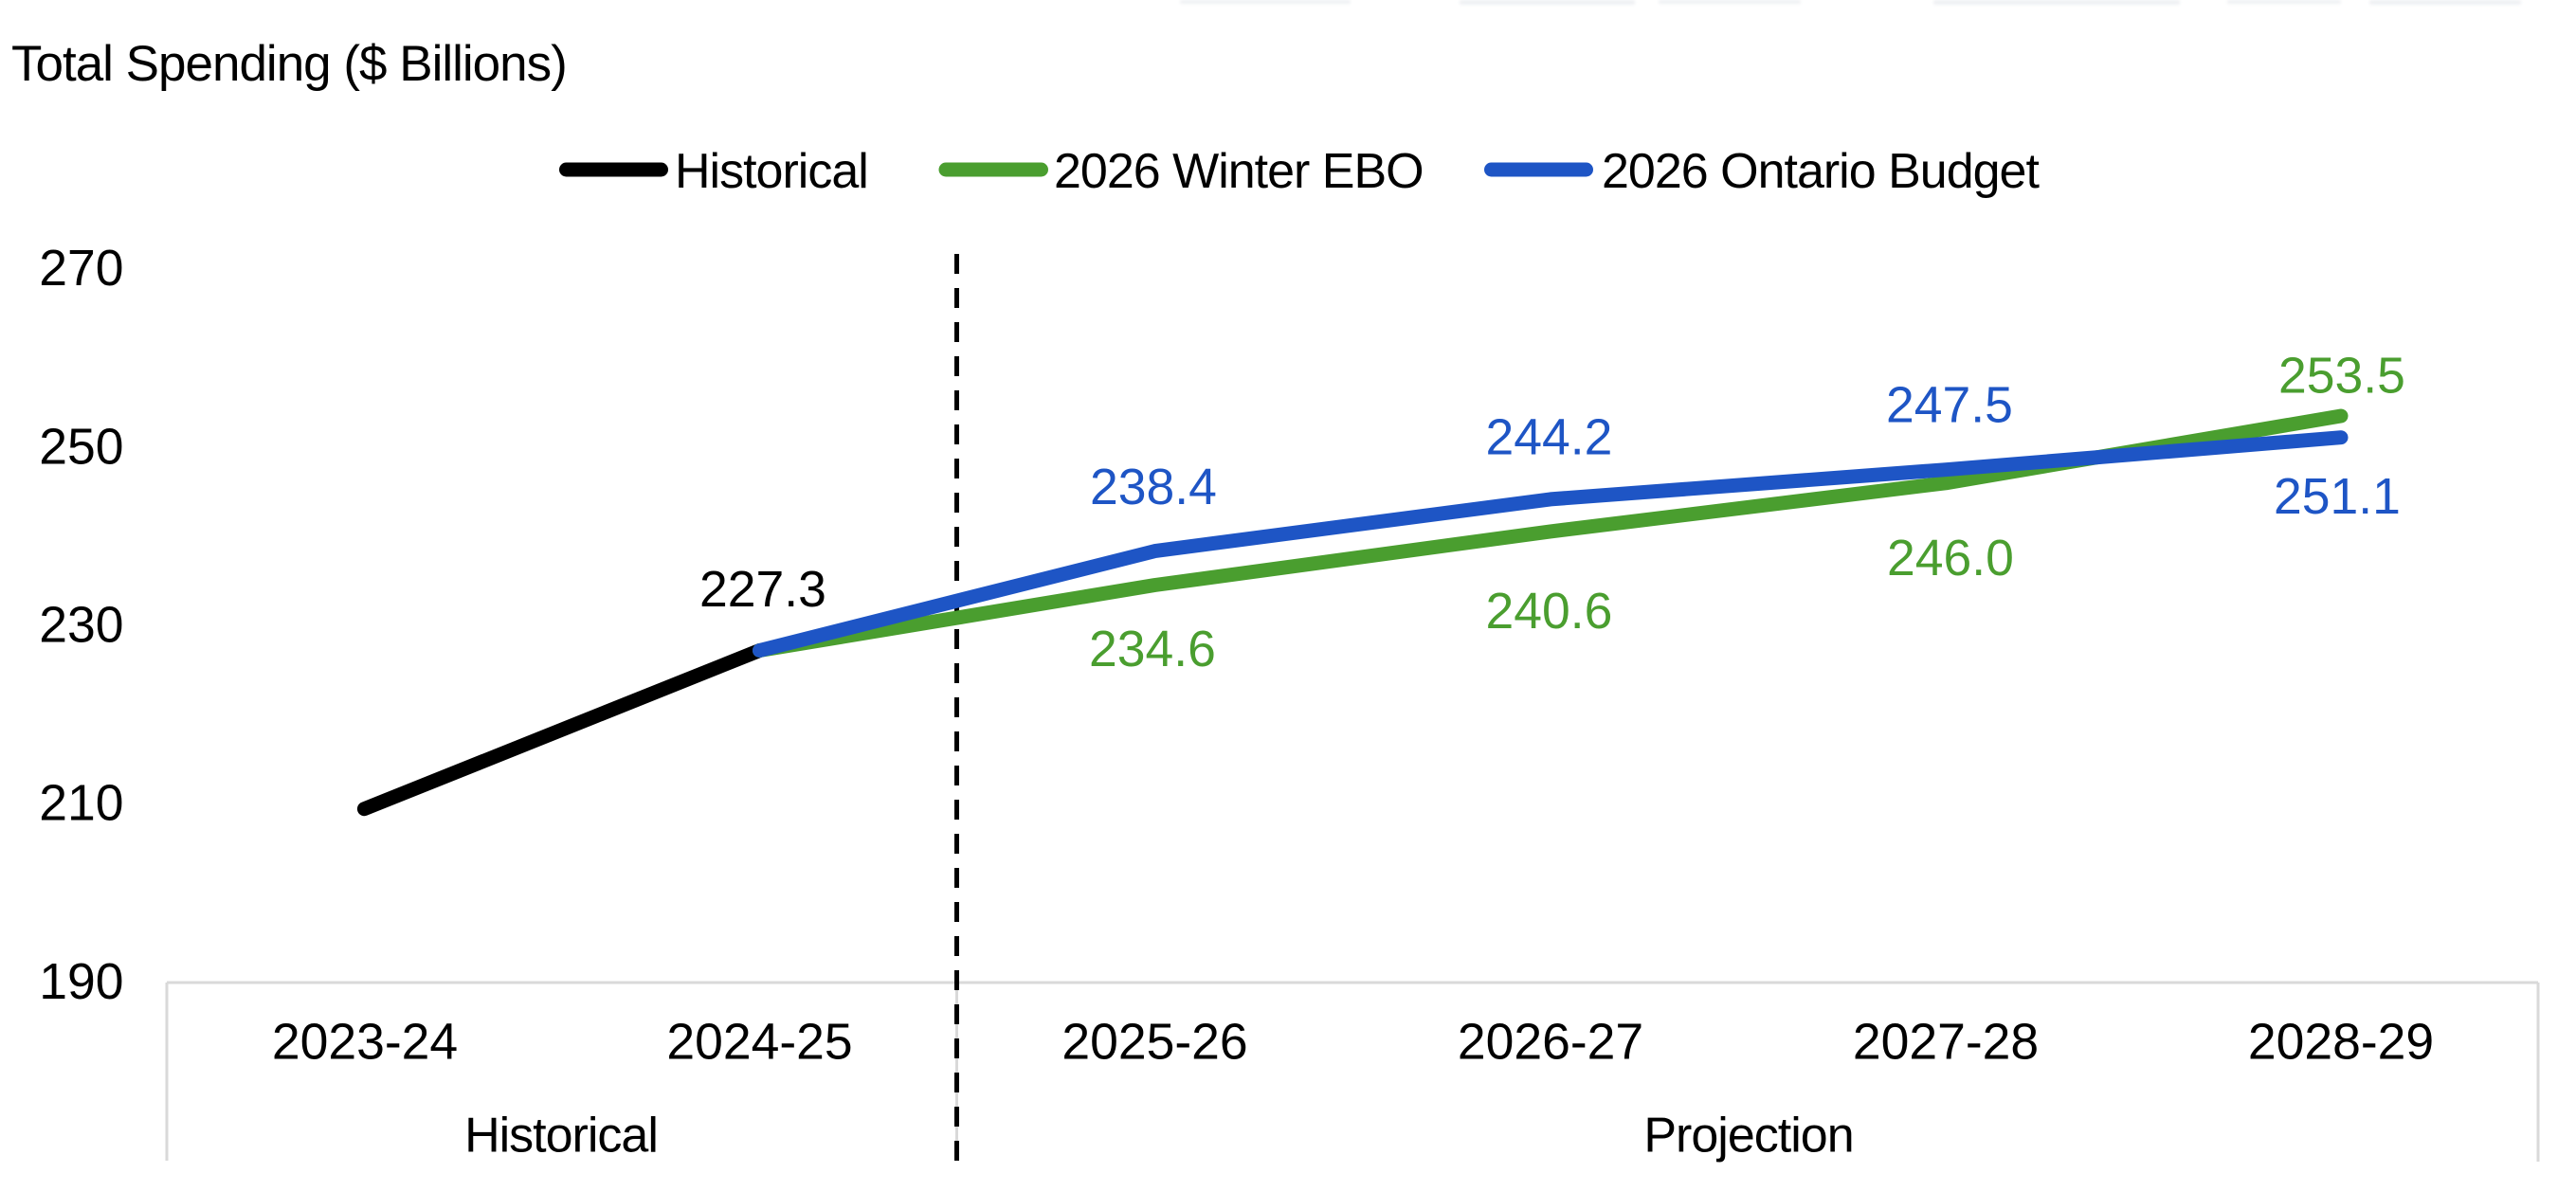  Describe the element at coordinates (1549, 438) in the screenshot. I see `svg-text: 244.2` at that location.